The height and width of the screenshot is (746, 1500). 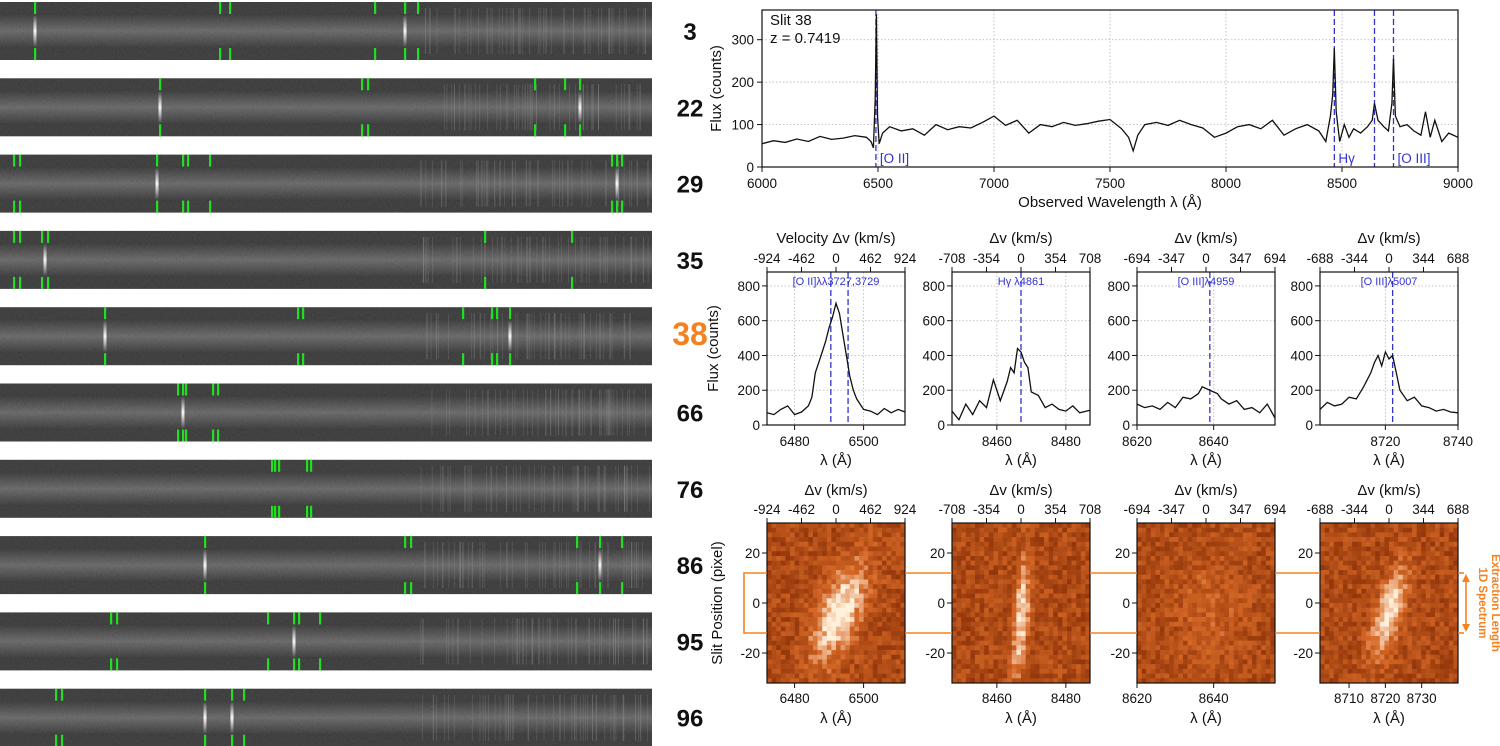 I want to click on top-tick-label: 347, so click(x=1240, y=258).